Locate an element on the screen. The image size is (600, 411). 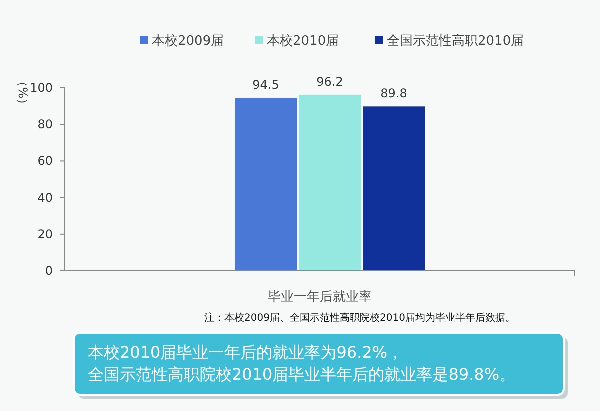
text: 全国示范性高职院校2010届毕业半年后的就业率是89.8%。 is located at coordinates (302, 374).